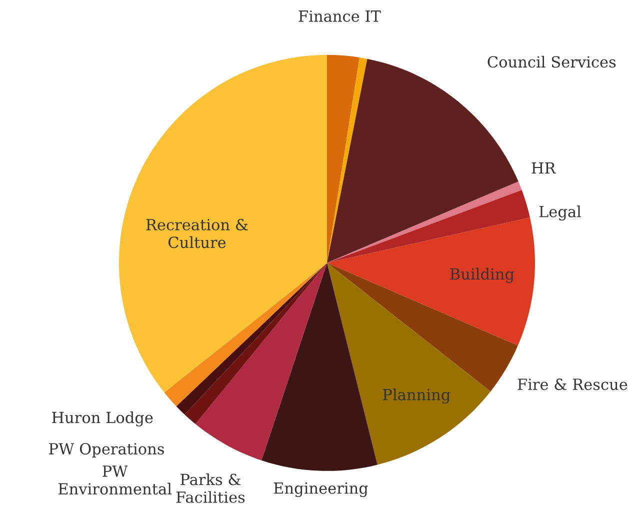 This screenshot has width=639, height=514. What do you see at coordinates (560, 213) in the screenshot?
I see `slice-label: Legal` at bounding box center [560, 213].